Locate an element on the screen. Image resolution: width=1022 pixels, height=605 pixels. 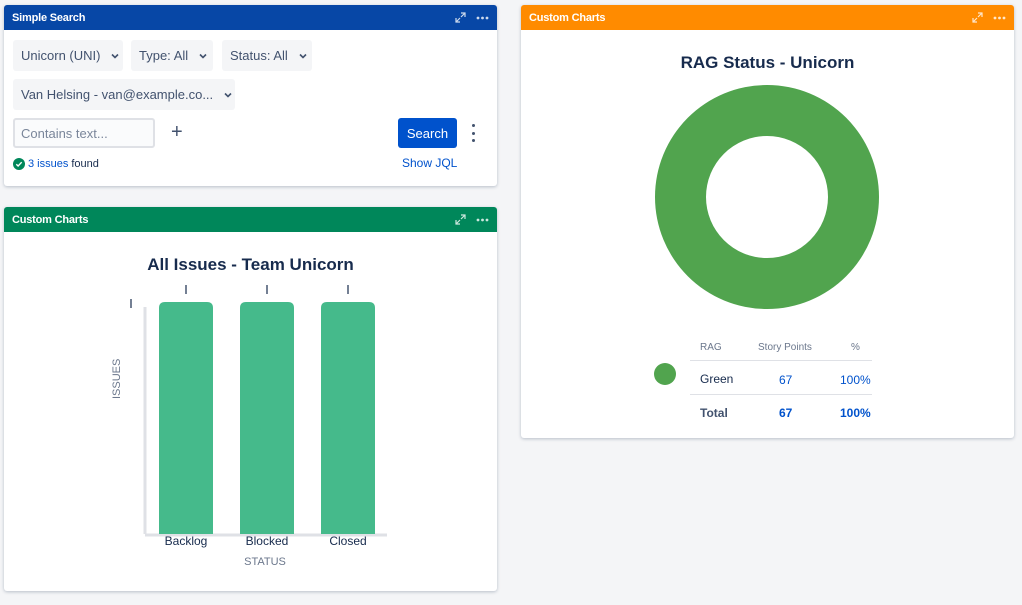
story-points-value: 67 is located at coordinates (786, 380).